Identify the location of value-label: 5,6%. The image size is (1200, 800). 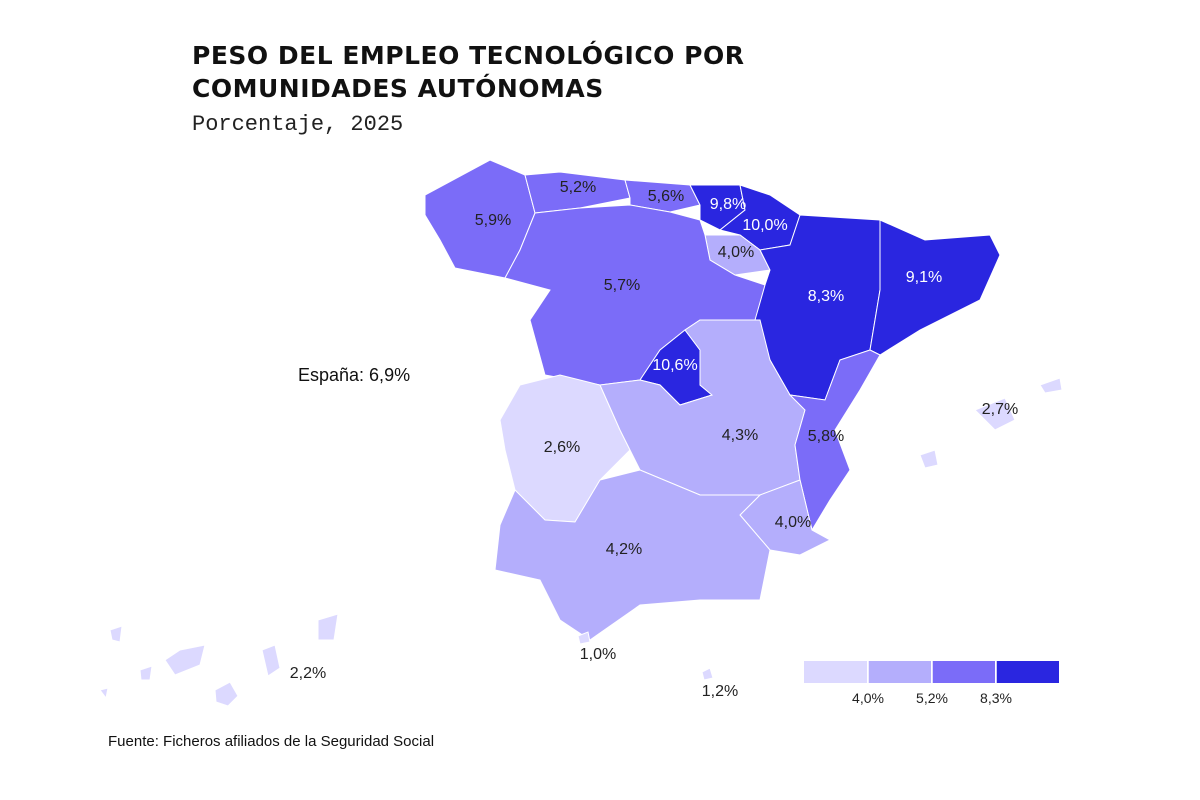
(666, 196).